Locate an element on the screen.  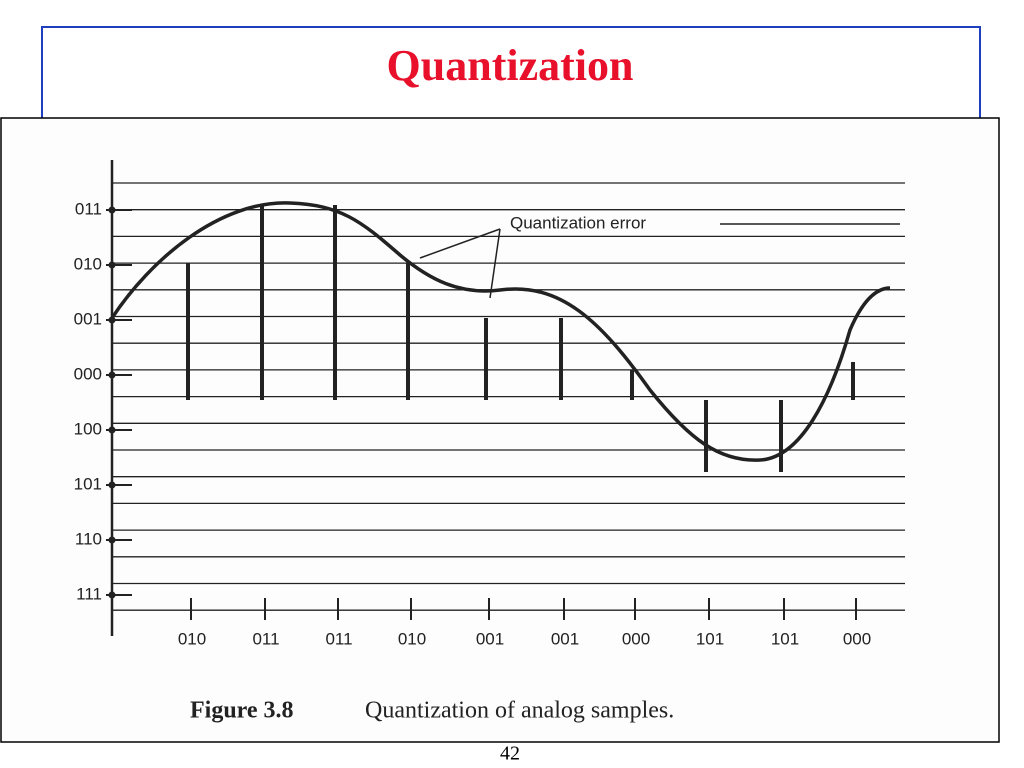
level-label: 010 is located at coordinates (88, 263).